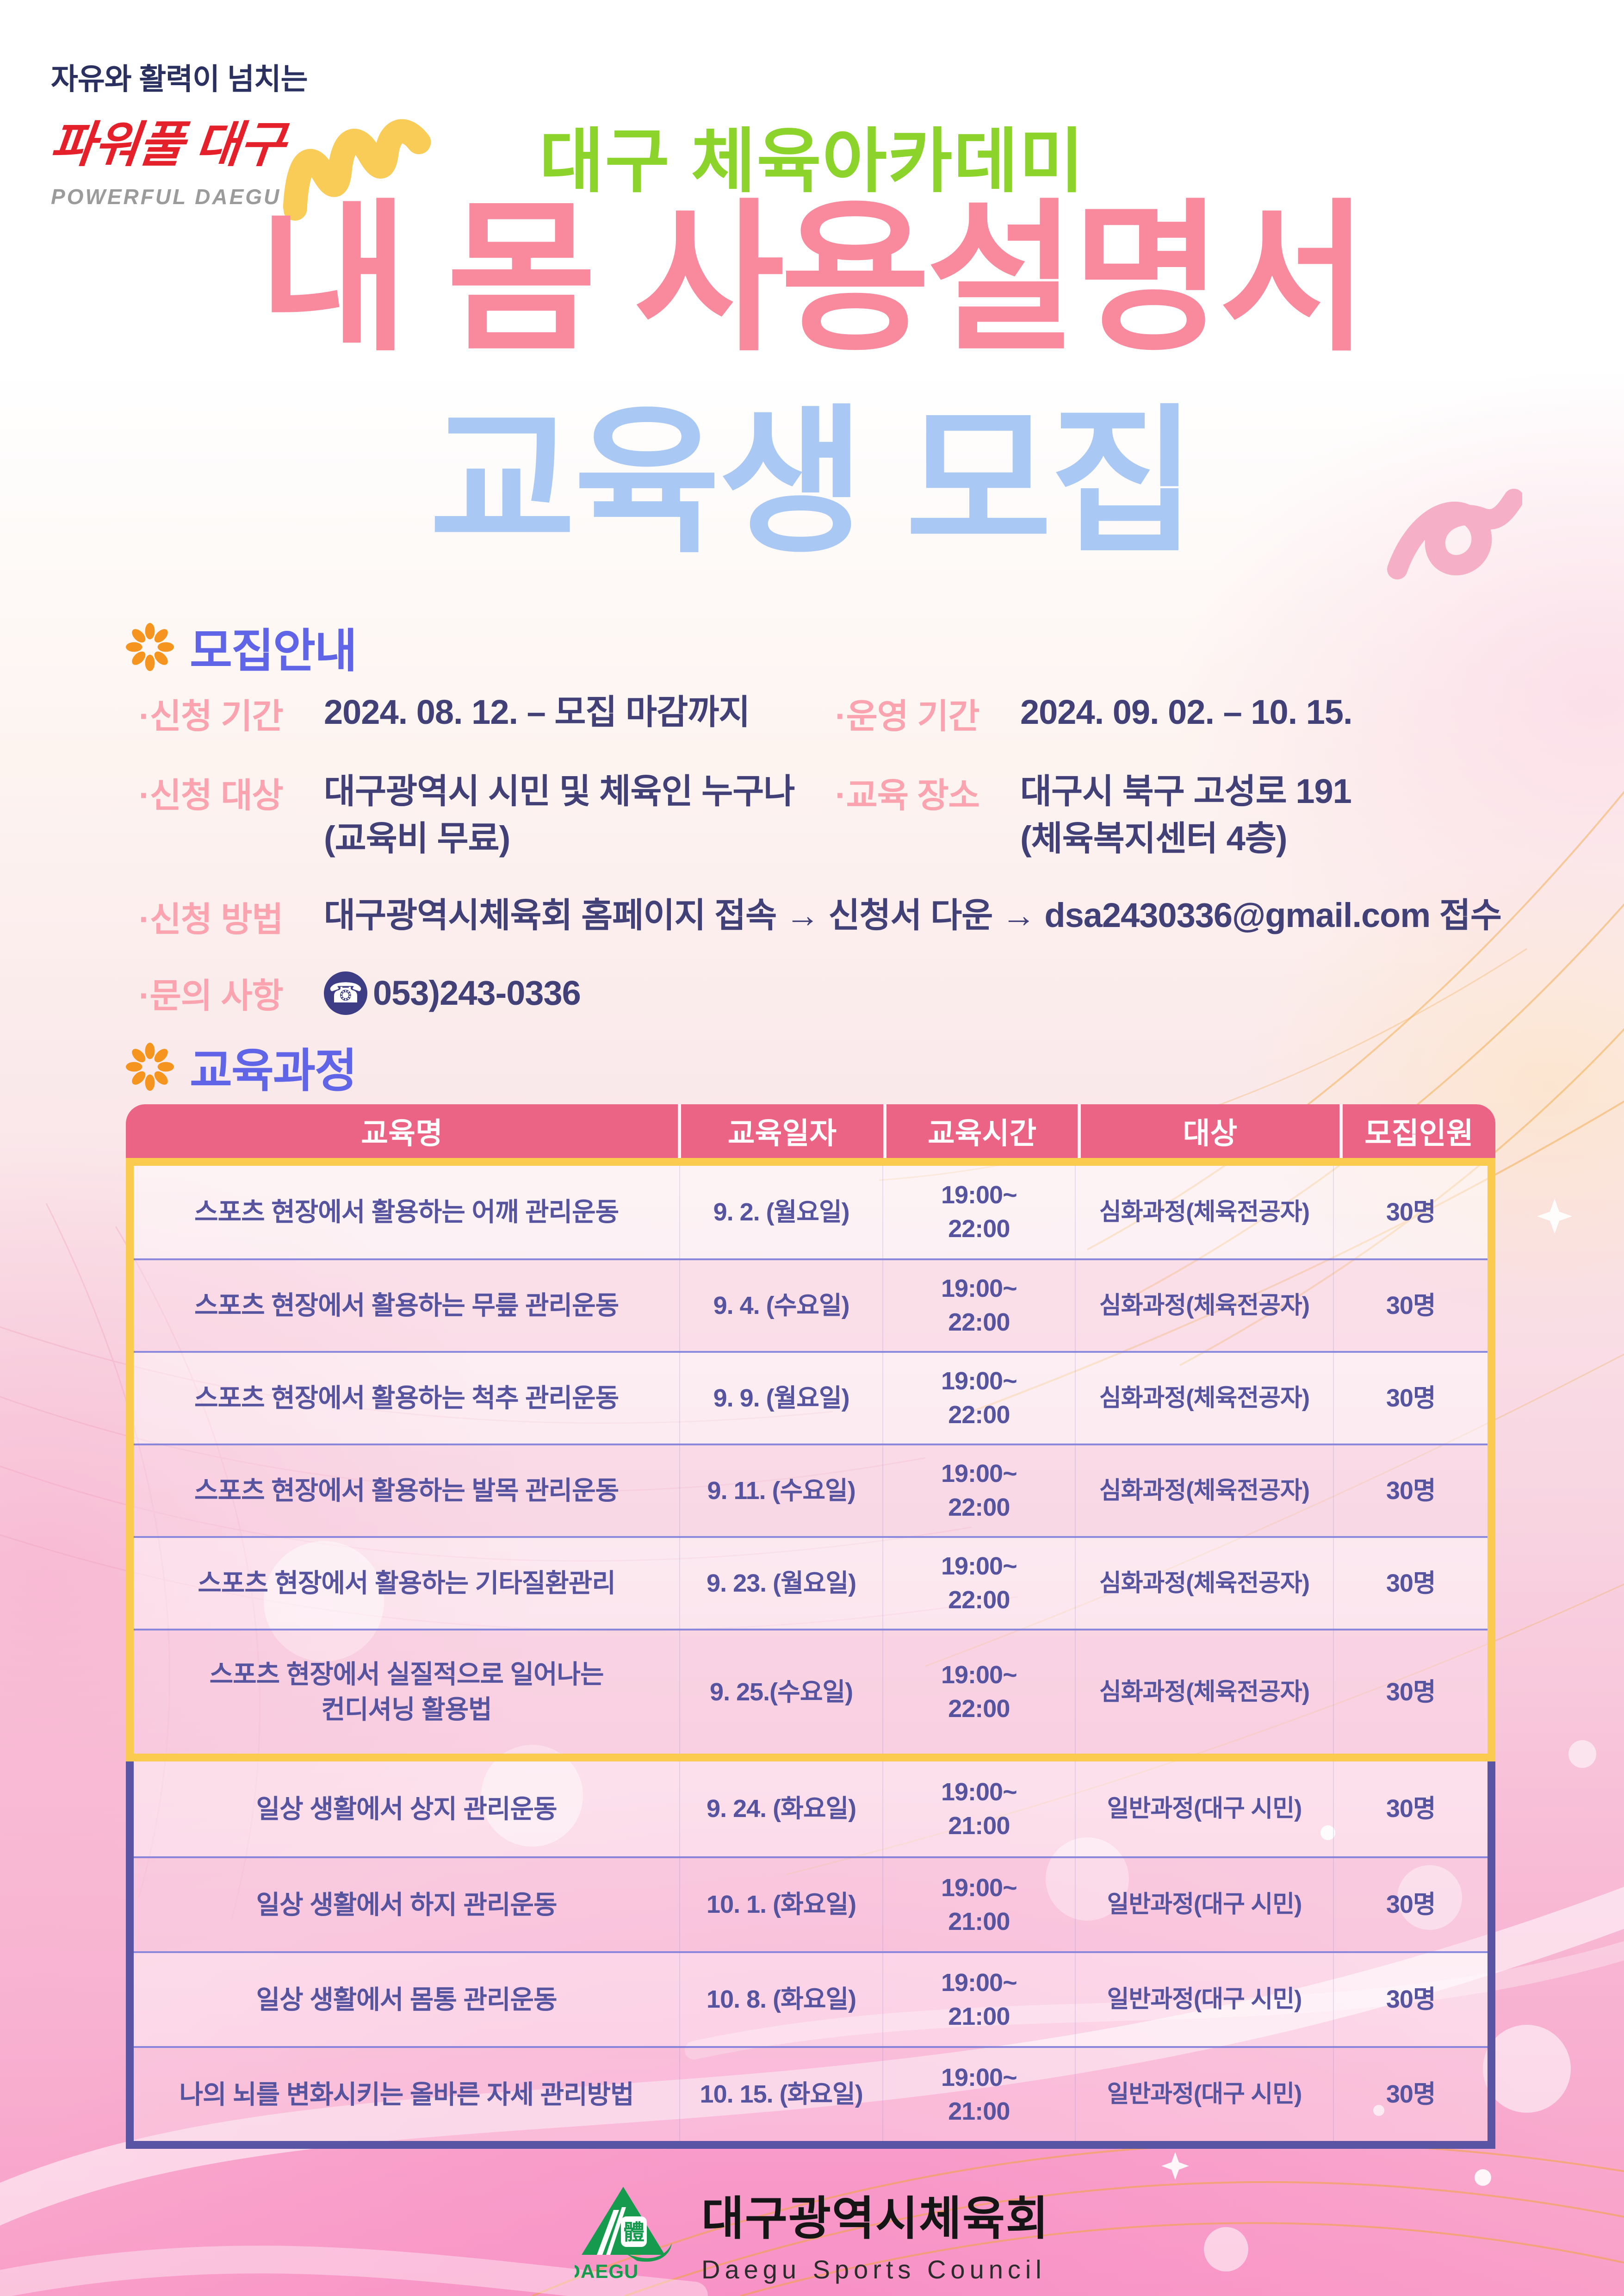 The image size is (1624, 2296). I want to click on footer-org-name-en: Daegu Sports Council, so click(873, 2269).